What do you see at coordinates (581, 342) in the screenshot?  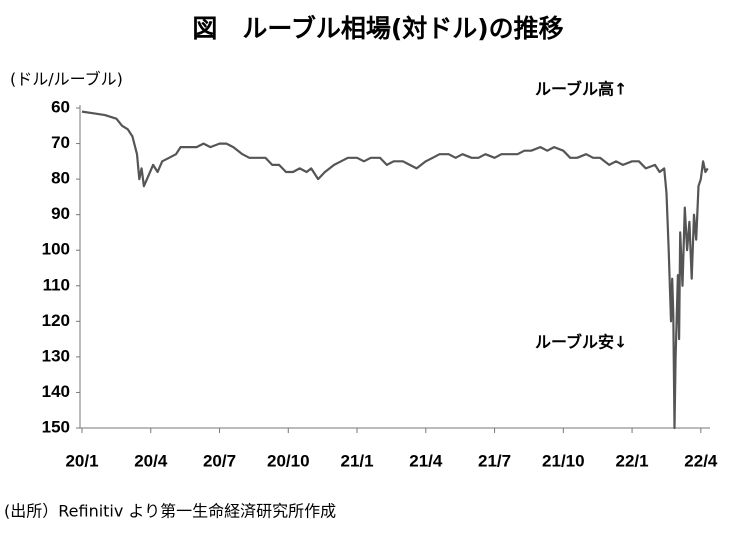 I see `annotation: ルーブル安↓` at bounding box center [581, 342].